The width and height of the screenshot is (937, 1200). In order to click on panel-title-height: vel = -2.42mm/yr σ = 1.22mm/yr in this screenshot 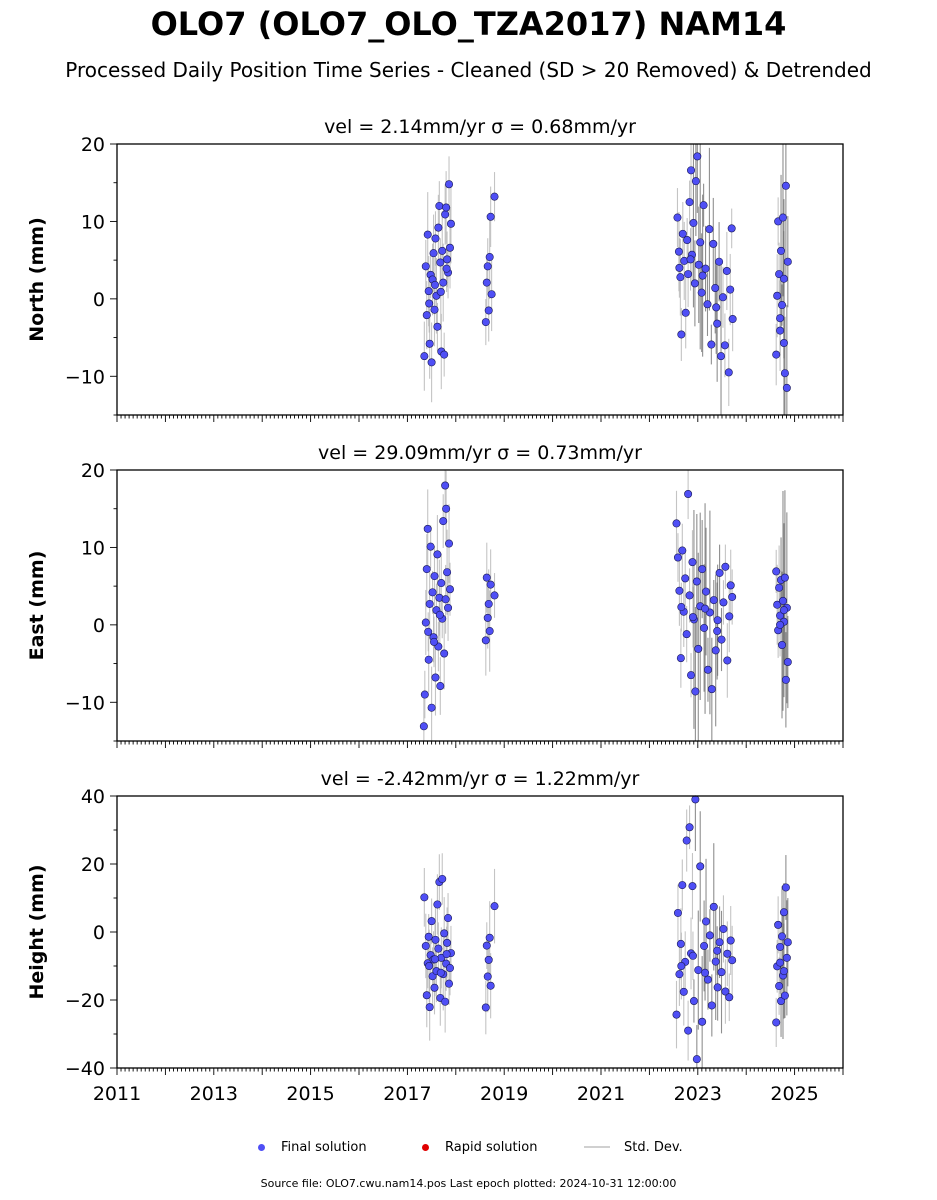, I will do `click(480, 779)`.